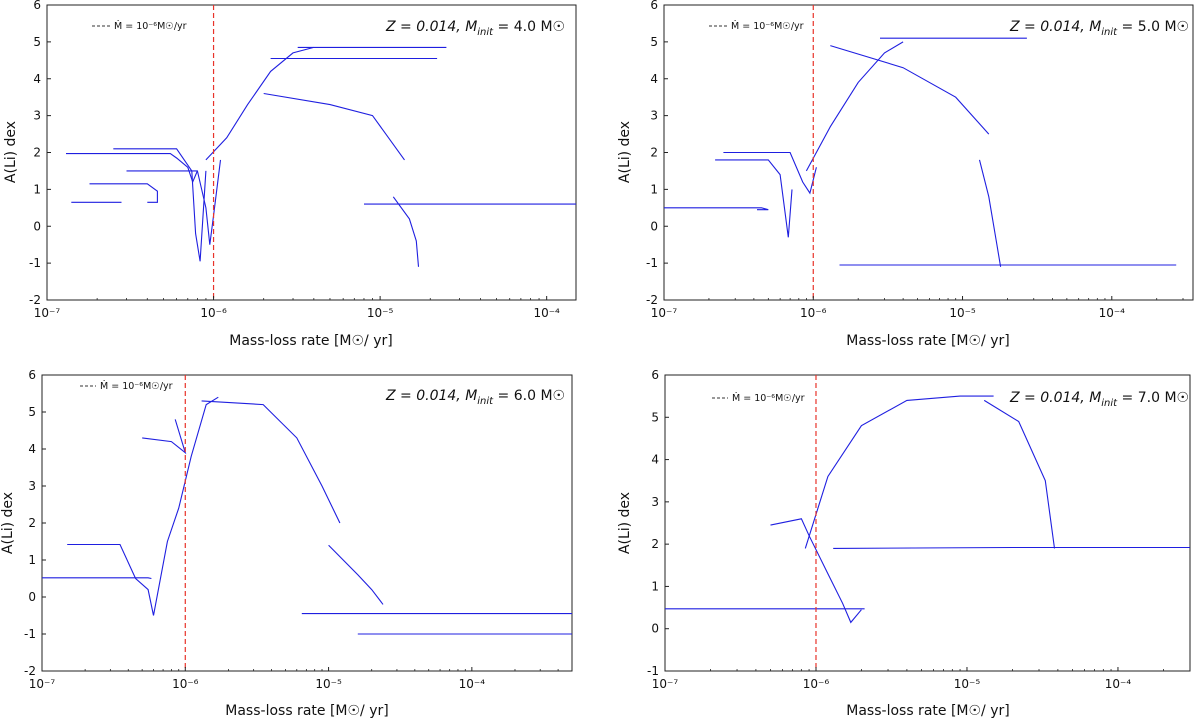 The image size is (1200, 721). I want to click on annotation-text: Z = 0.014, Minit = 6.0 M☉, so click(475, 397).